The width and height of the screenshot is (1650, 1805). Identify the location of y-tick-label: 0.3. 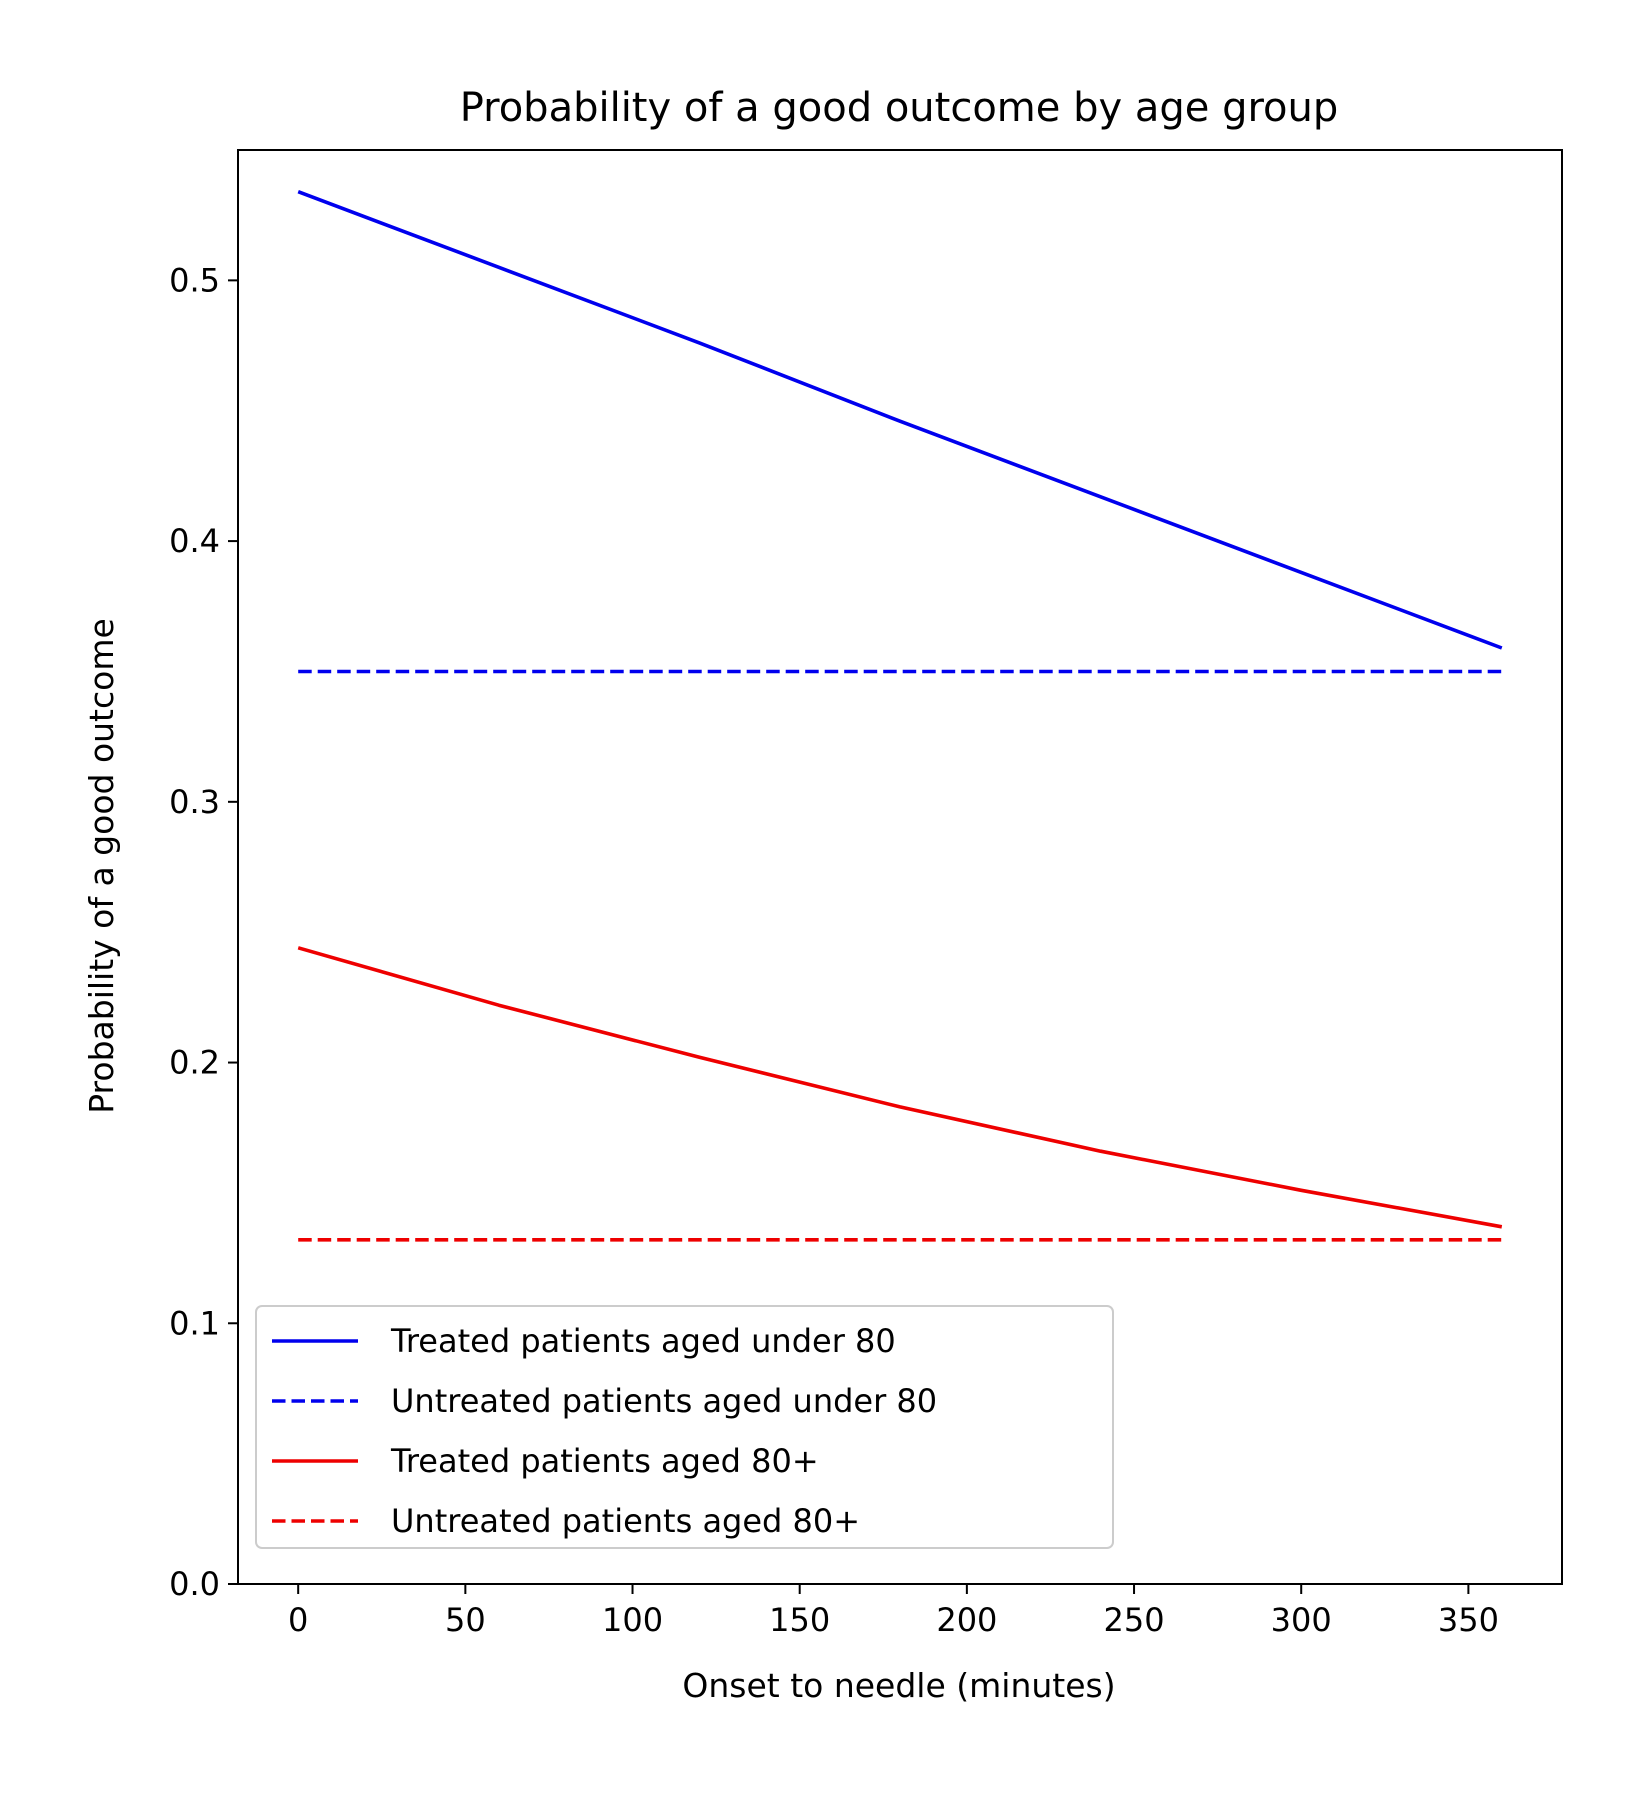
(194, 802).